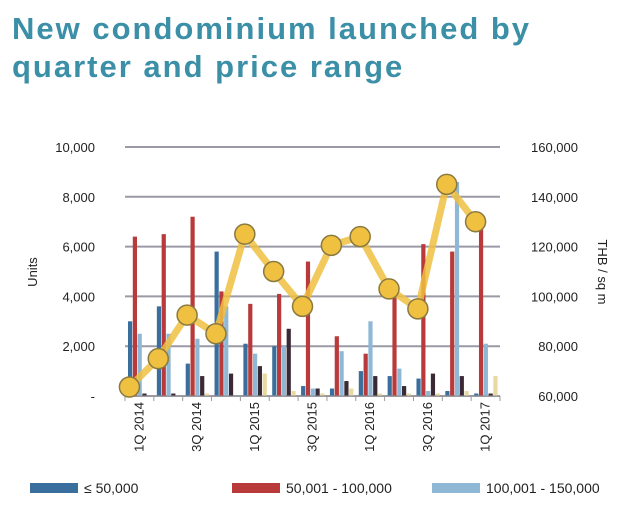 The image size is (640, 508). Describe the element at coordinates (312, 427) in the screenshot. I see `x-tick-label: 3Q 2015` at that location.